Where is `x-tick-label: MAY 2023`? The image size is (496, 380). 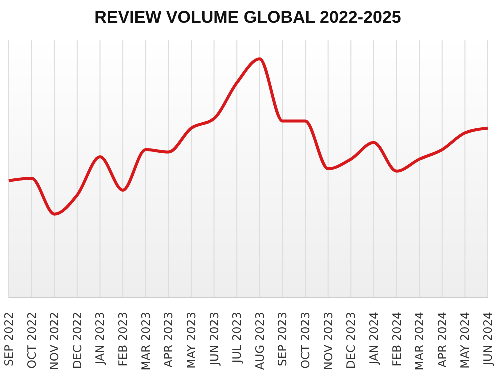 x-tick-label: MAY 2023 is located at coordinates (191, 340).